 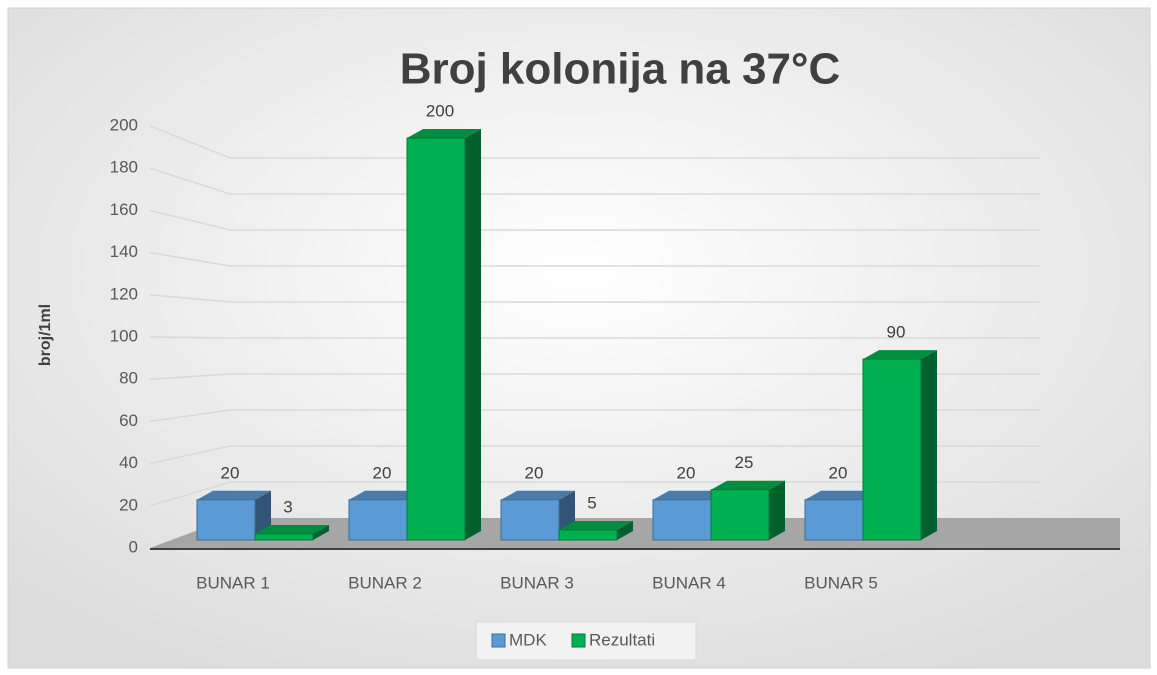 I want to click on legend-label: Rezultati, so click(x=622, y=639).